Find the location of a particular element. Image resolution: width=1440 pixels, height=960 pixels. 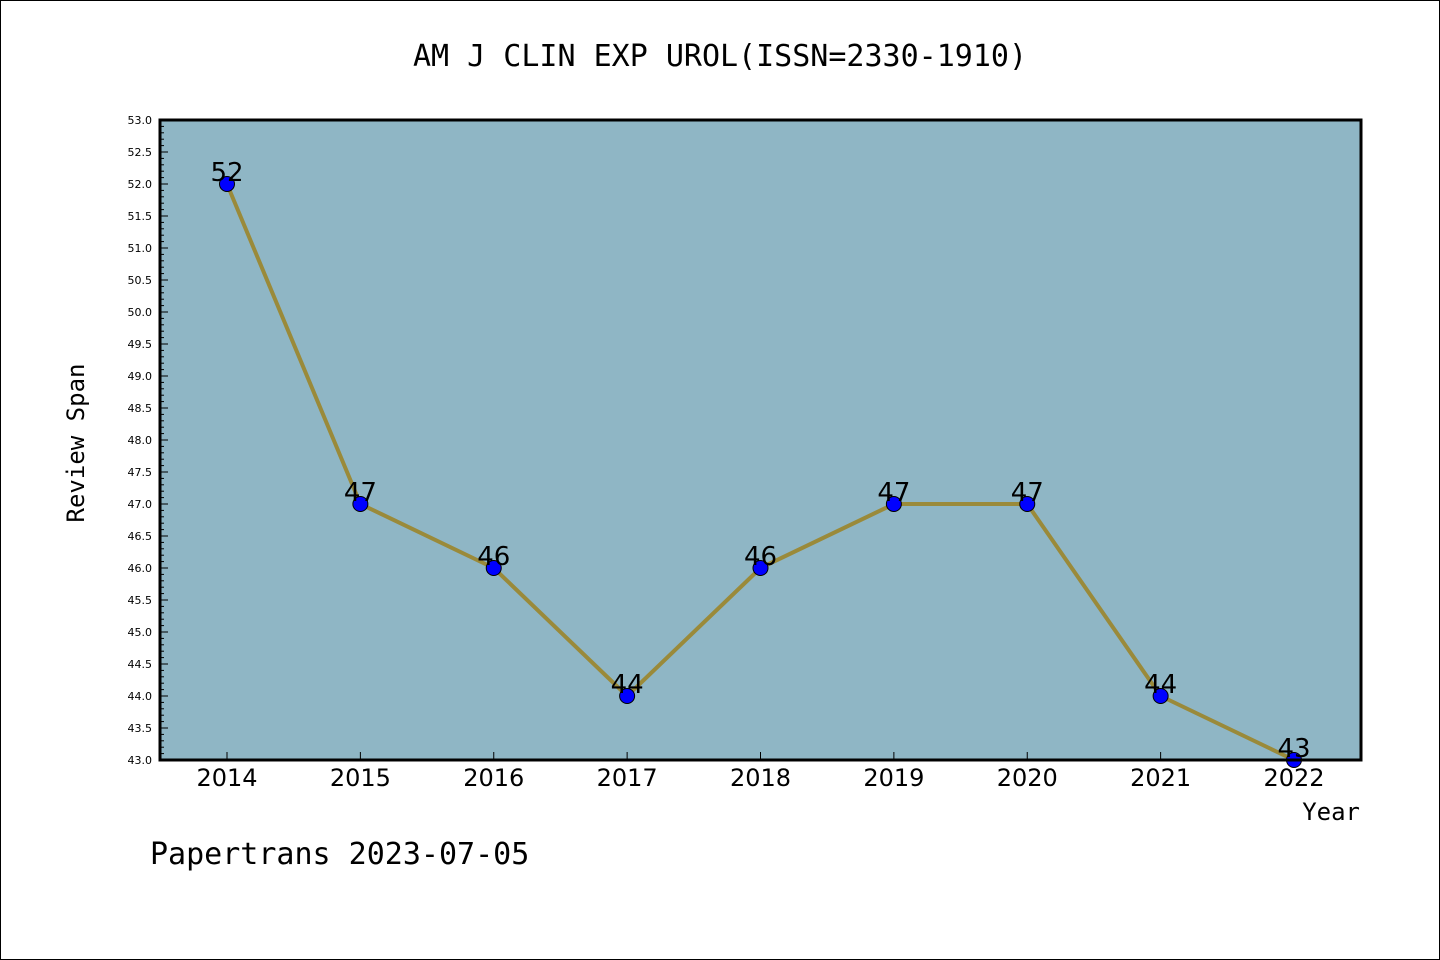

y-tick-label: 48.0 is located at coordinates (140, 440).